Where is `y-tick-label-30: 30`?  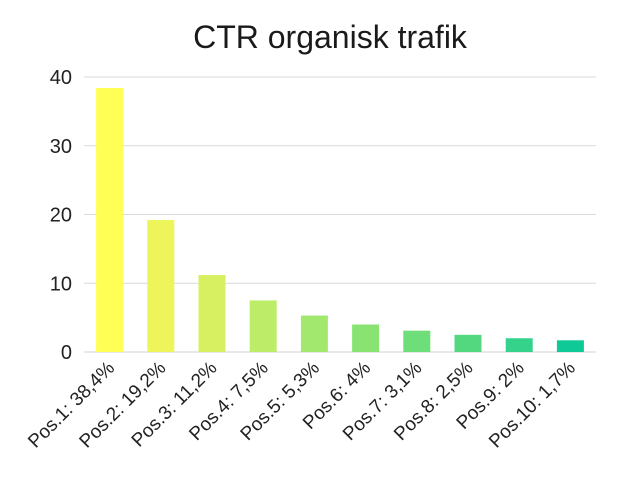 y-tick-label-30: 30 is located at coordinates (61, 147).